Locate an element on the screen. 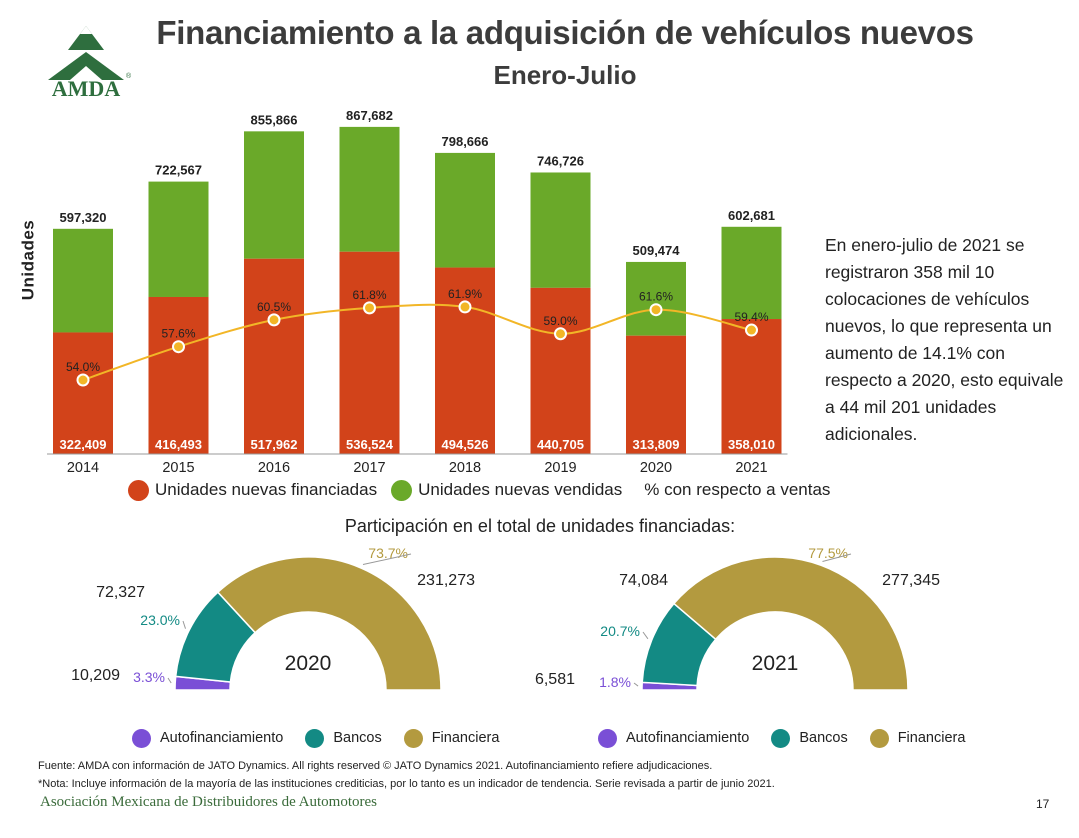 The height and width of the screenshot is (838, 1079). slice-value-label: 72,327 is located at coordinates (120, 592).